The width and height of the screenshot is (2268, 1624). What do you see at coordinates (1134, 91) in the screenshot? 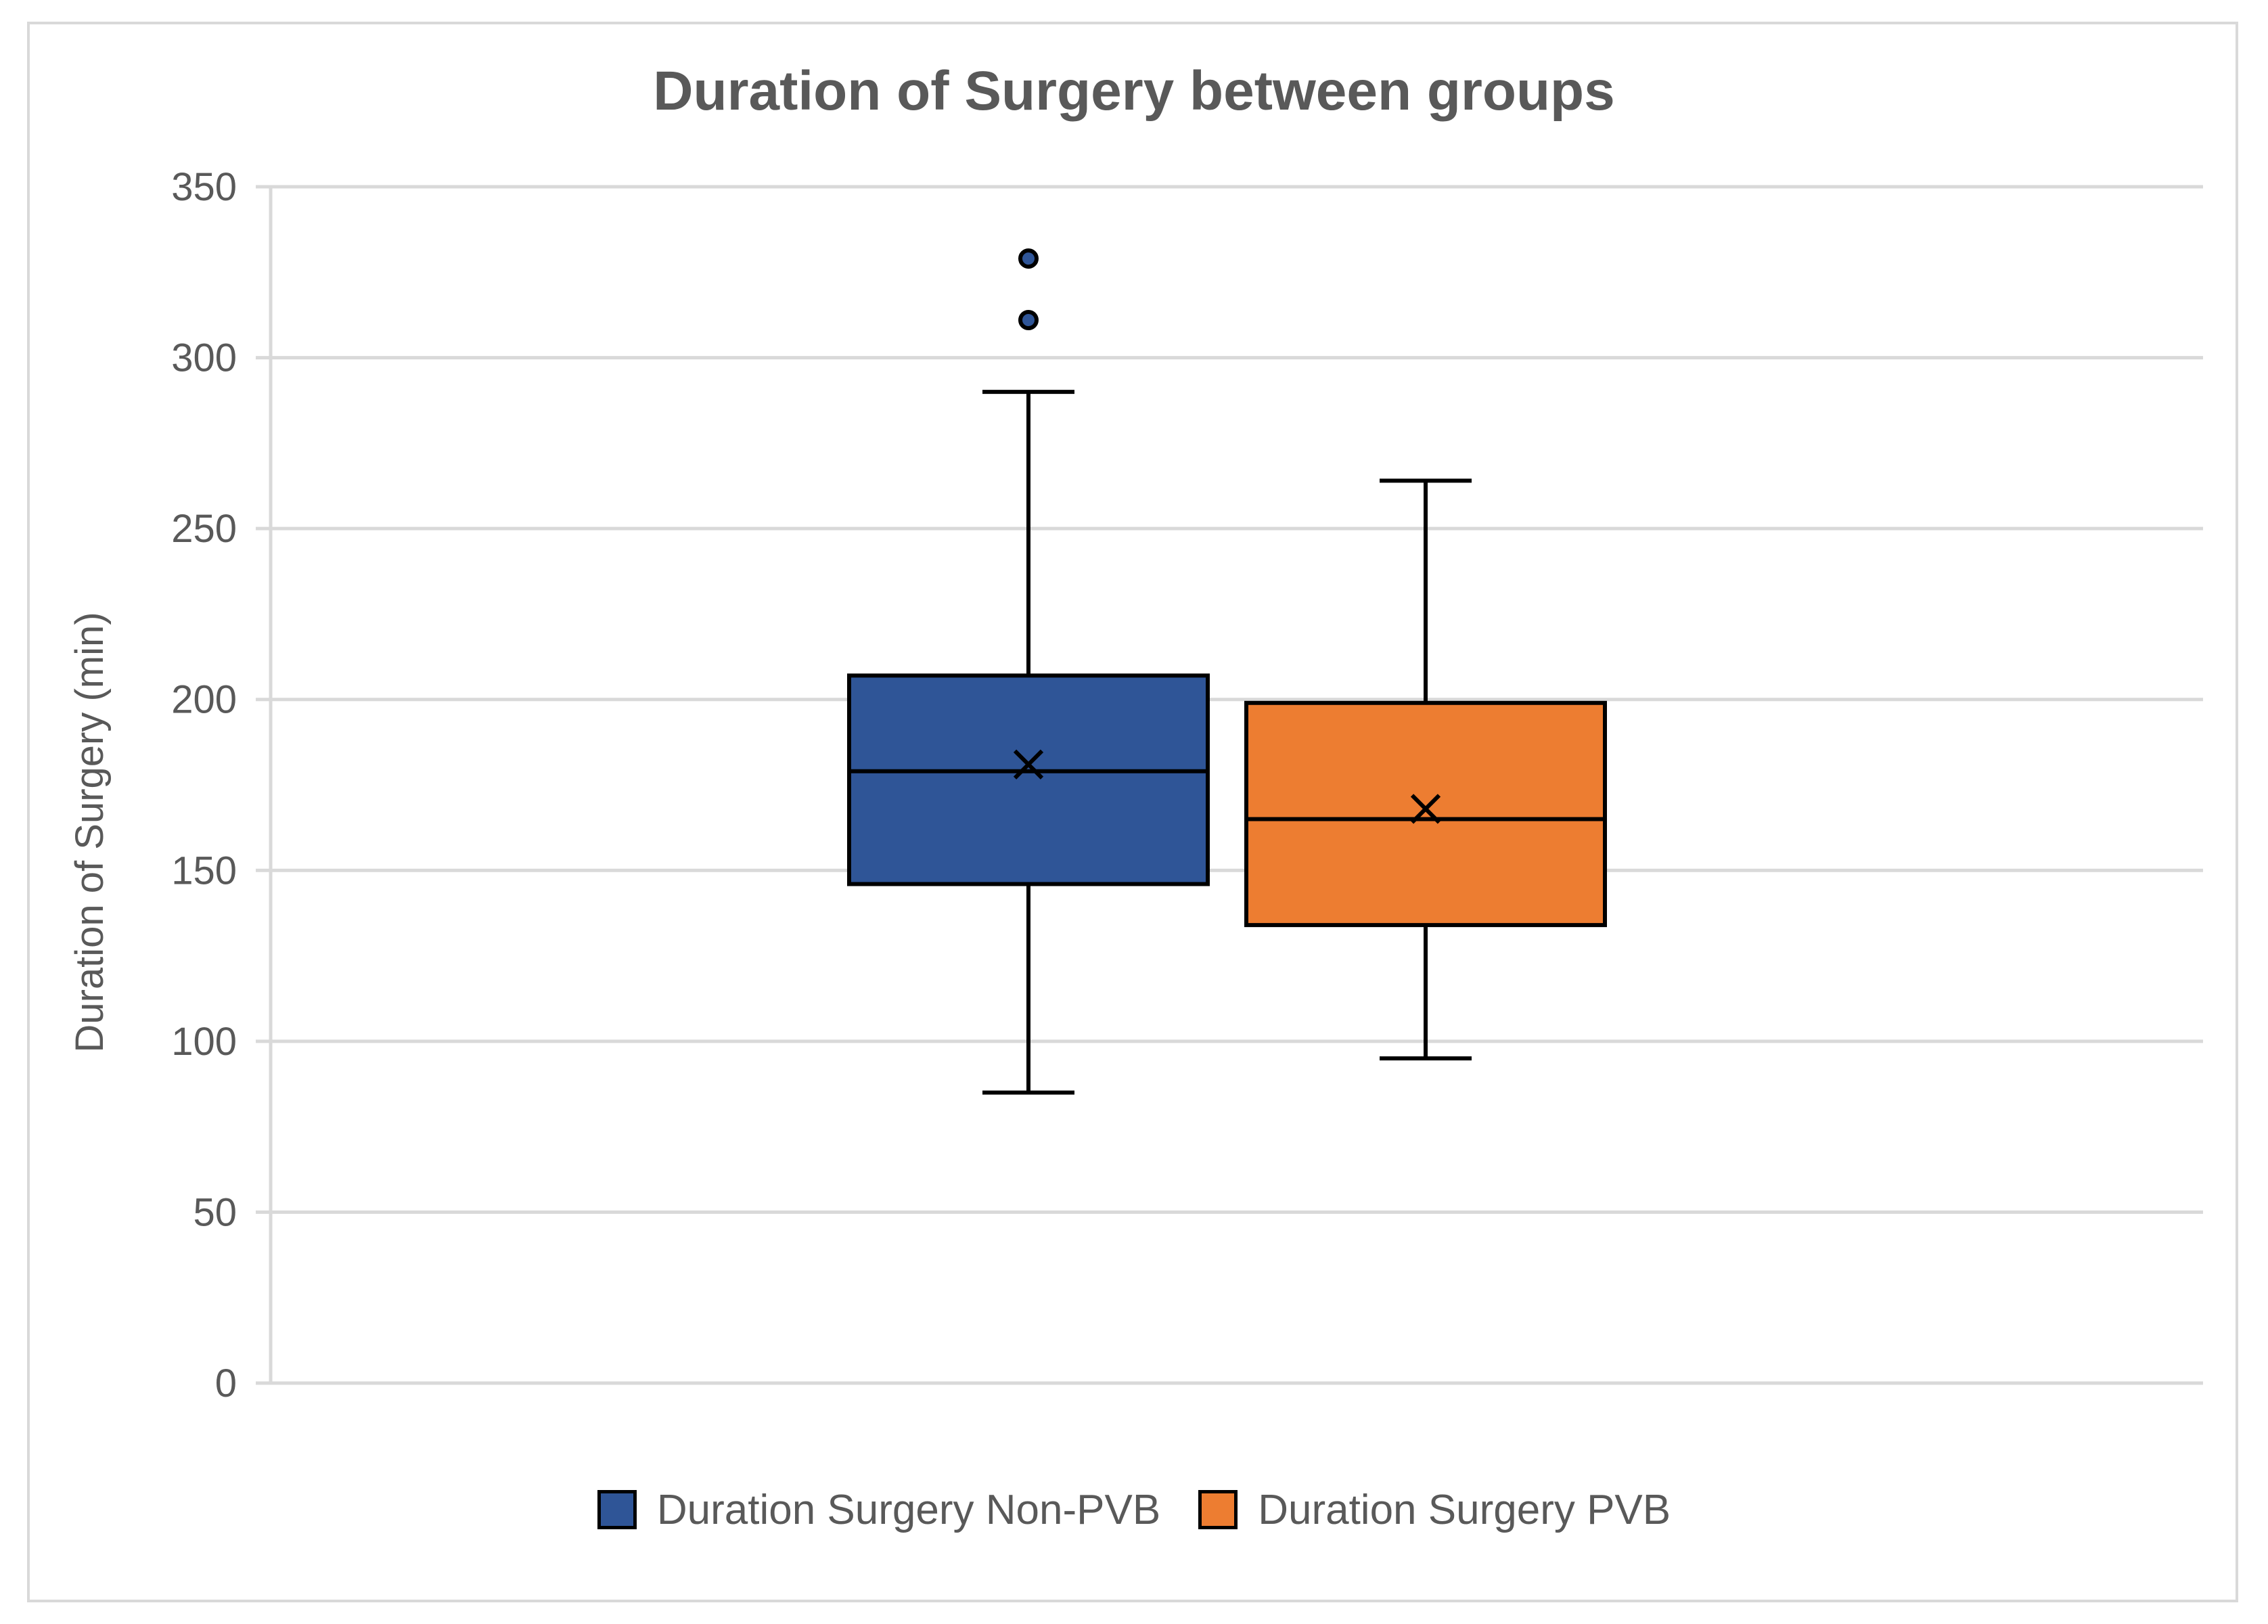
I see `chart-title: Duration of Surgery between groups` at bounding box center [1134, 91].